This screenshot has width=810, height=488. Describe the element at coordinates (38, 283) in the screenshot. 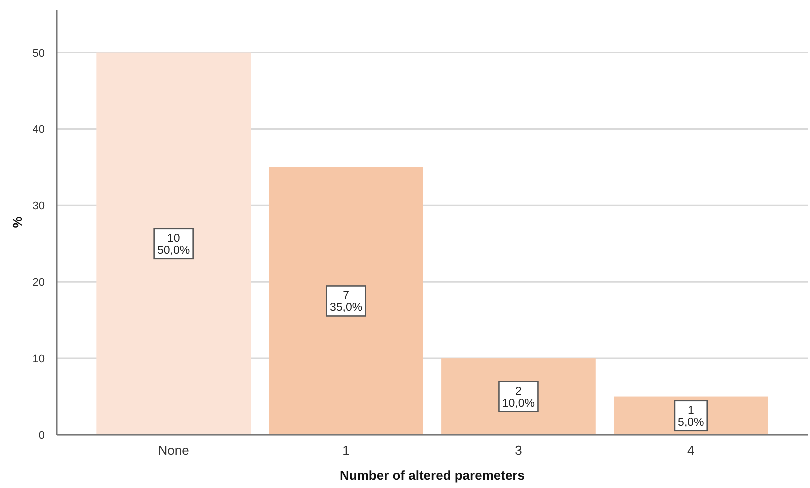

I see `y-tick-label: 20` at that location.